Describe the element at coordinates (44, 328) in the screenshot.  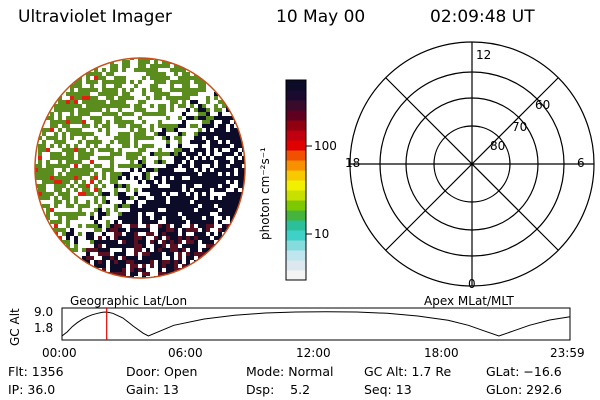
I see `y-tick-1.8: 1.8` at that location.